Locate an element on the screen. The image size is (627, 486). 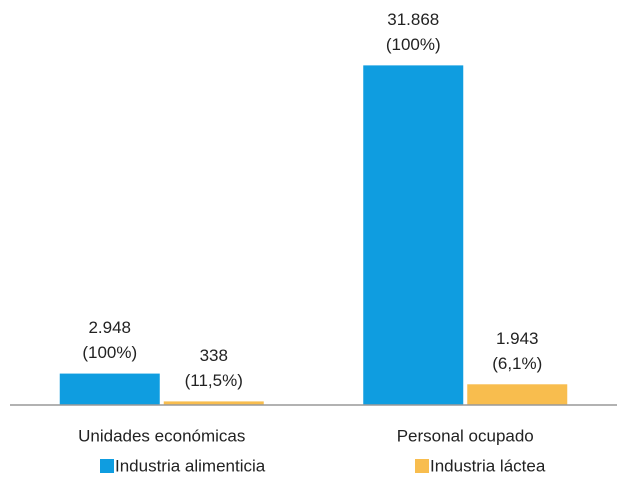
value-label: 1.943 is located at coordinates (517, 338).